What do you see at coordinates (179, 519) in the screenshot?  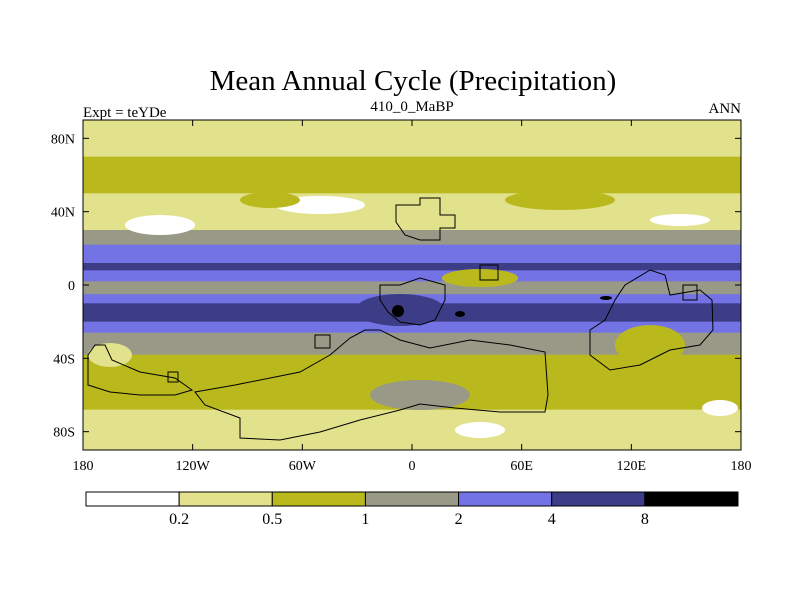 I see `colorbar-label: 0.2` at bounding box center [179, 519].